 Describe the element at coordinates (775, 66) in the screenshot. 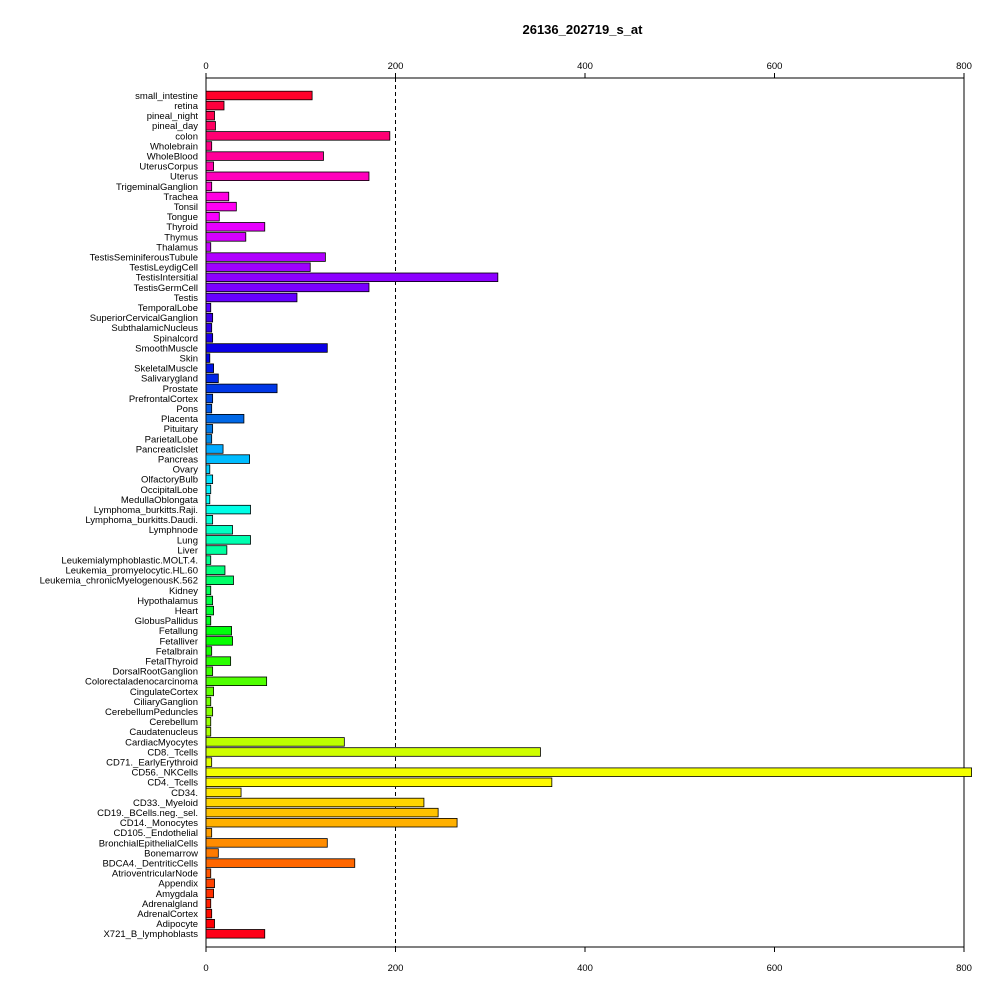

I see `top-tick-label: 600` at that location.